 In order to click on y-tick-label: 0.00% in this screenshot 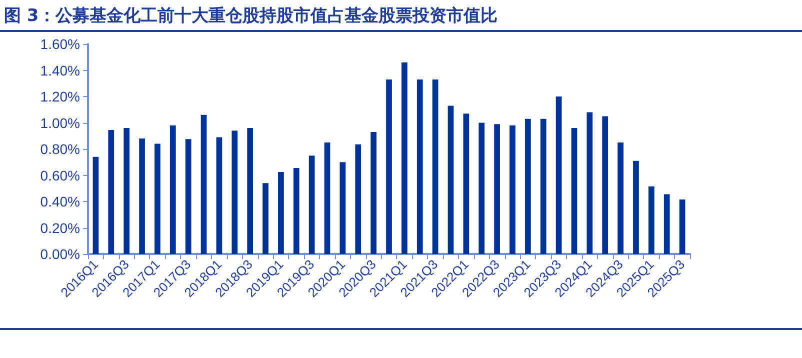, I will do `click(60, 254)`.